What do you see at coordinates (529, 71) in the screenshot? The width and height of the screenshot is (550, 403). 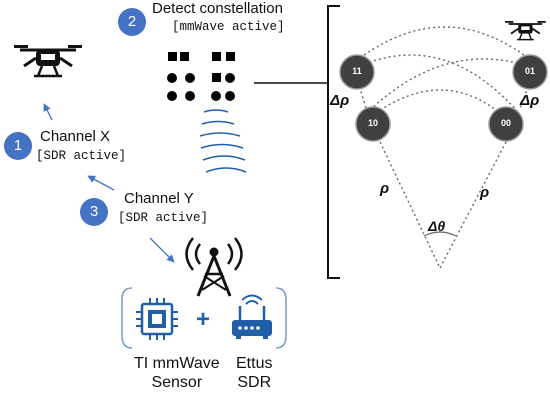 I see `symbol-label: 01` at bounding box center [529, 71].